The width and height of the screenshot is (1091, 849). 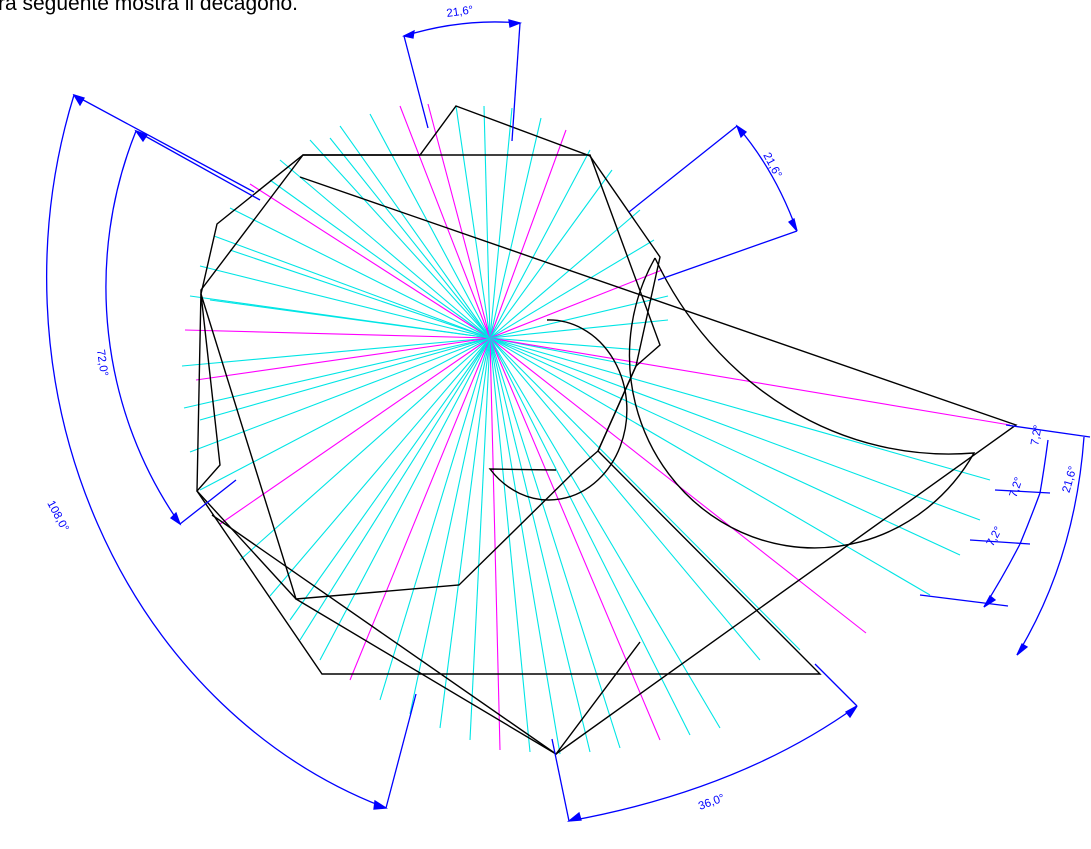 I want to click on dimension-label-right-a: 7,2°, so click(x=1036, y=435).